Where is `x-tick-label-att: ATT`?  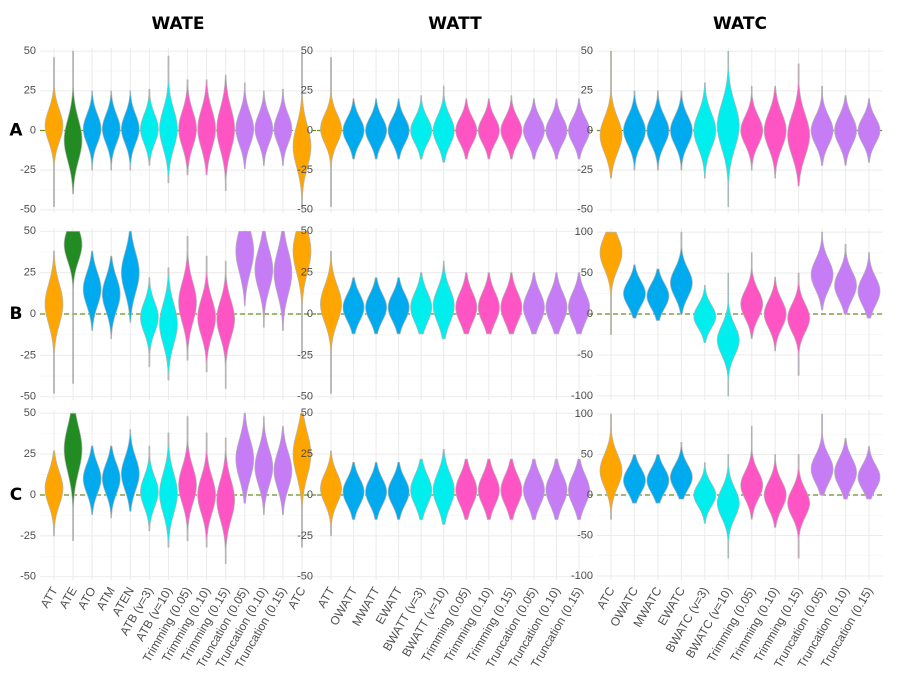
x-tick-label-att: ATT is located at coordinates (49, 597).